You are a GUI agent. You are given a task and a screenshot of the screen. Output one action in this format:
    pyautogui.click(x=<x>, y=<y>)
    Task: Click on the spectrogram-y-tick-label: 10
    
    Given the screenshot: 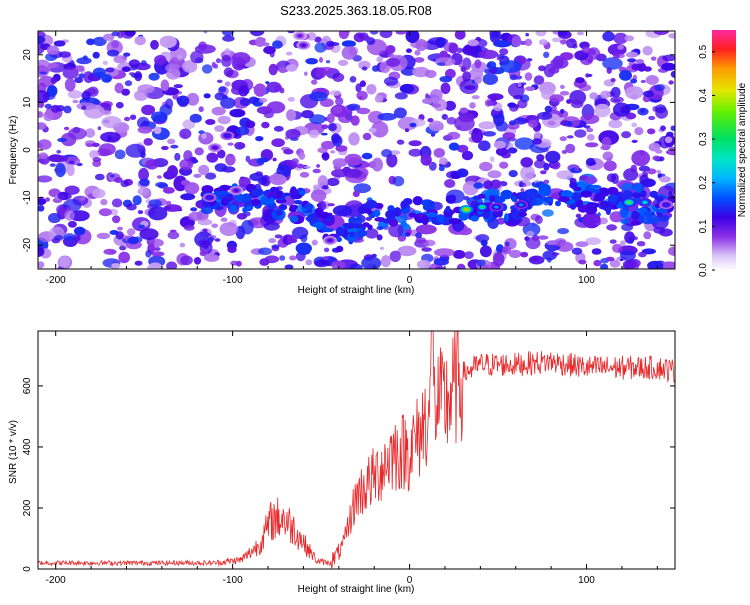 What is the action you would take?
    pyautogui.click(x=27, y=102)
    